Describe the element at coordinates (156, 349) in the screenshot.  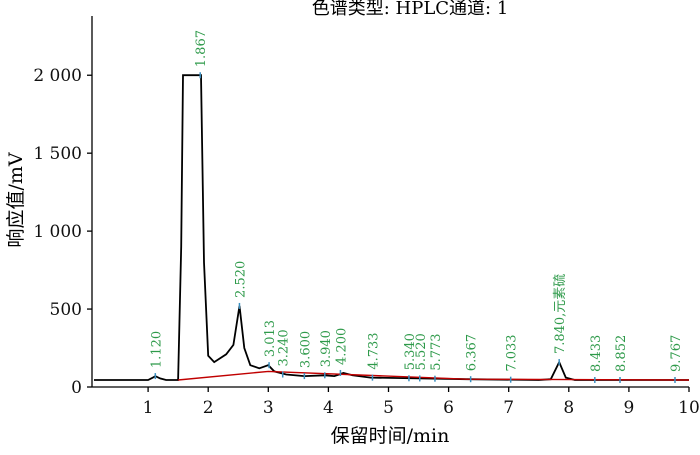
I see `peak-label: 1.120` at that location.